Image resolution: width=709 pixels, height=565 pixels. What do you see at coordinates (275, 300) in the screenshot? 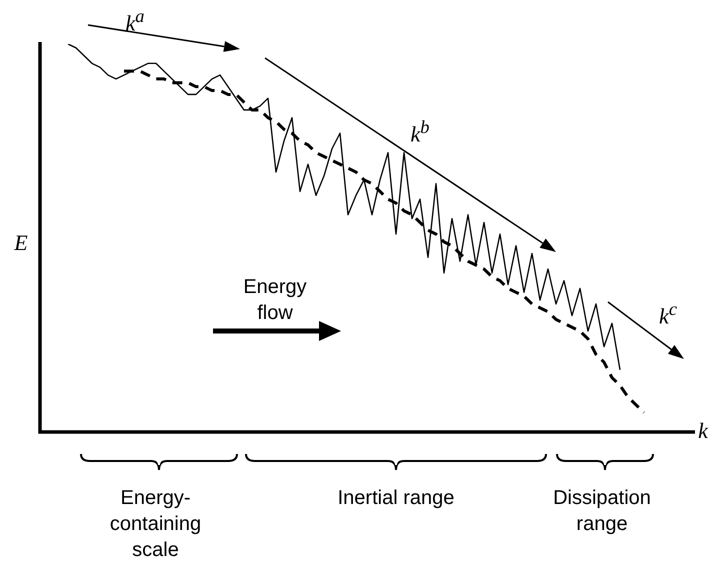
I see `annotation: Energy flow` at bounding box center [275, 300].